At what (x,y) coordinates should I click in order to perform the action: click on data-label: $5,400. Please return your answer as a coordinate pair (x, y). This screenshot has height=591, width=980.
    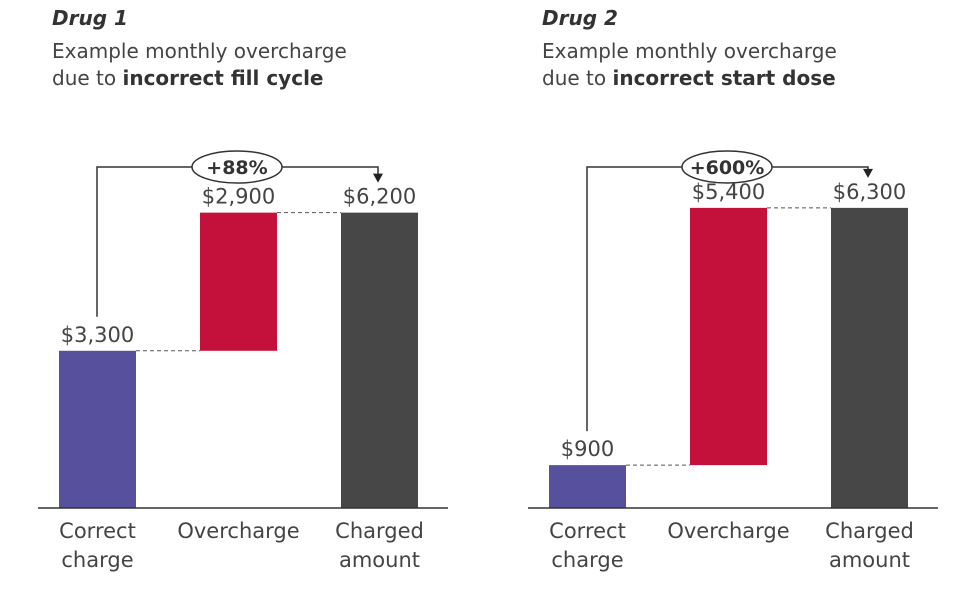
    Looking at the image, I should click on (728, 192).